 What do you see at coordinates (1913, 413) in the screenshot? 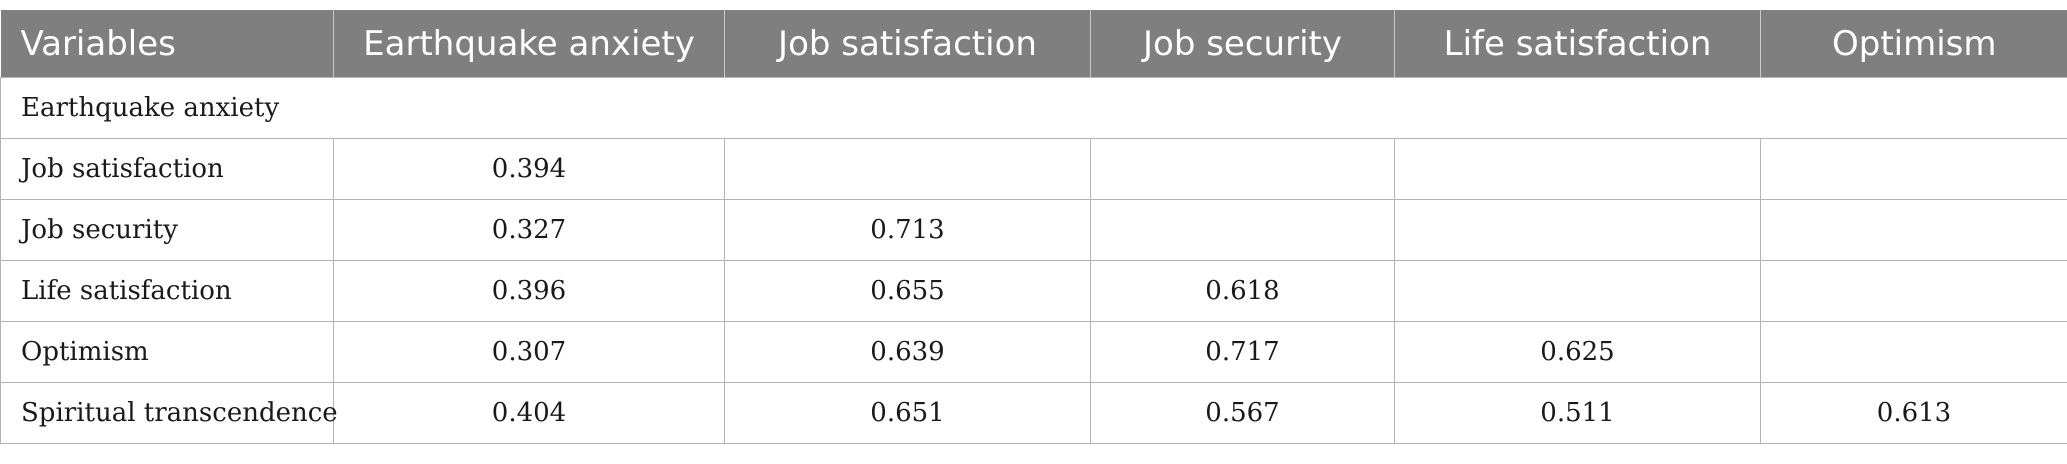
I see `table-cell: 0.613` at bounding box center [1913, 413].